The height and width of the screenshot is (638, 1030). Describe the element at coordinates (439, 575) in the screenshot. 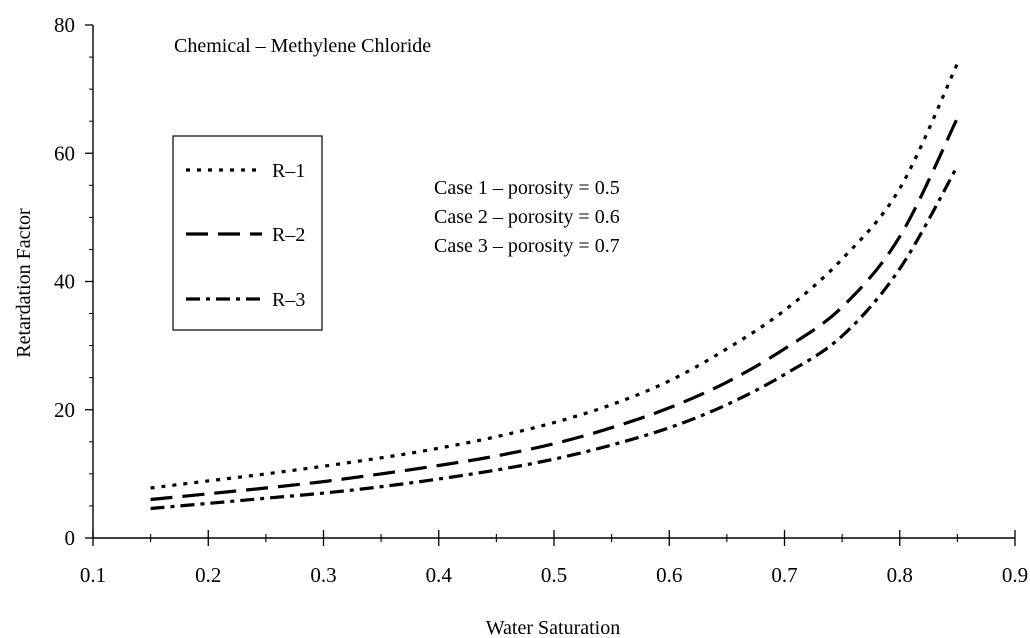

I see `x-tick-label: 0.4` at that location.